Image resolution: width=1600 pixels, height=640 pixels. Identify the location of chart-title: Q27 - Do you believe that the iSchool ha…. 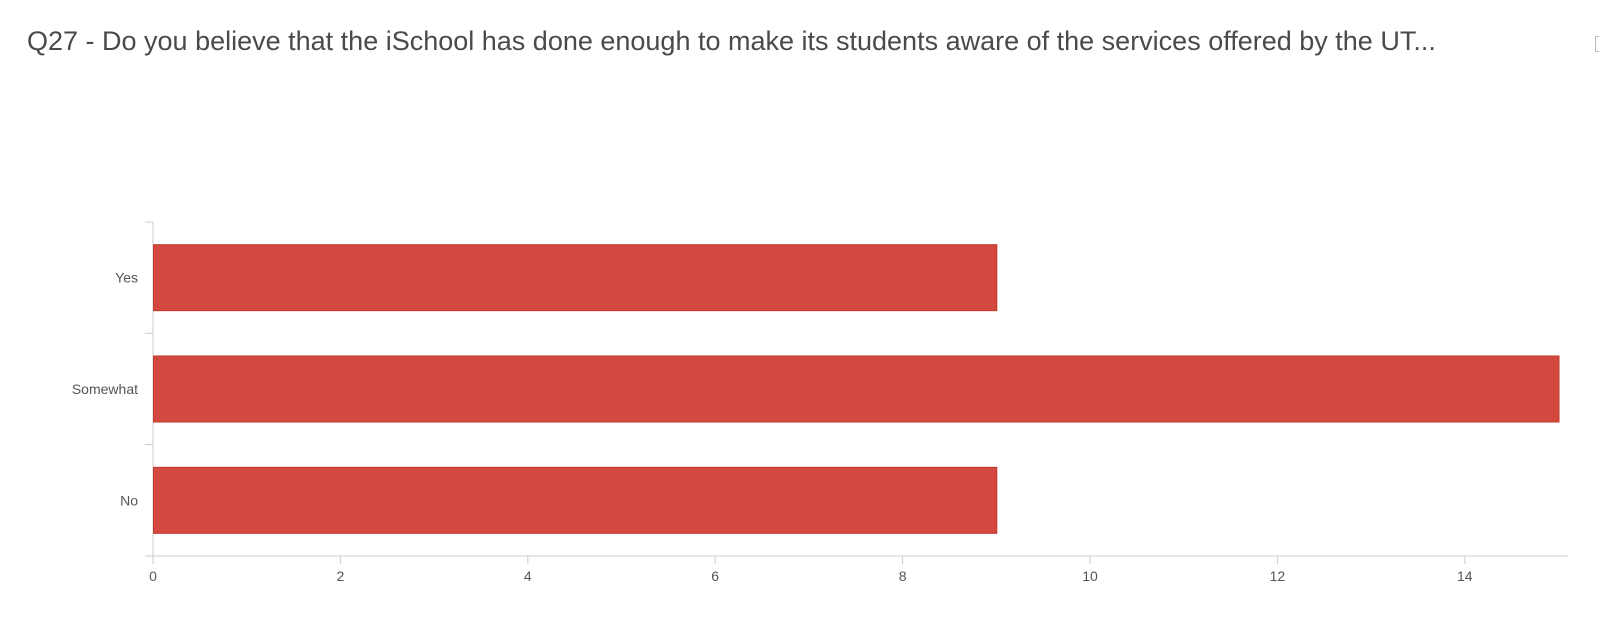
(731, 41).